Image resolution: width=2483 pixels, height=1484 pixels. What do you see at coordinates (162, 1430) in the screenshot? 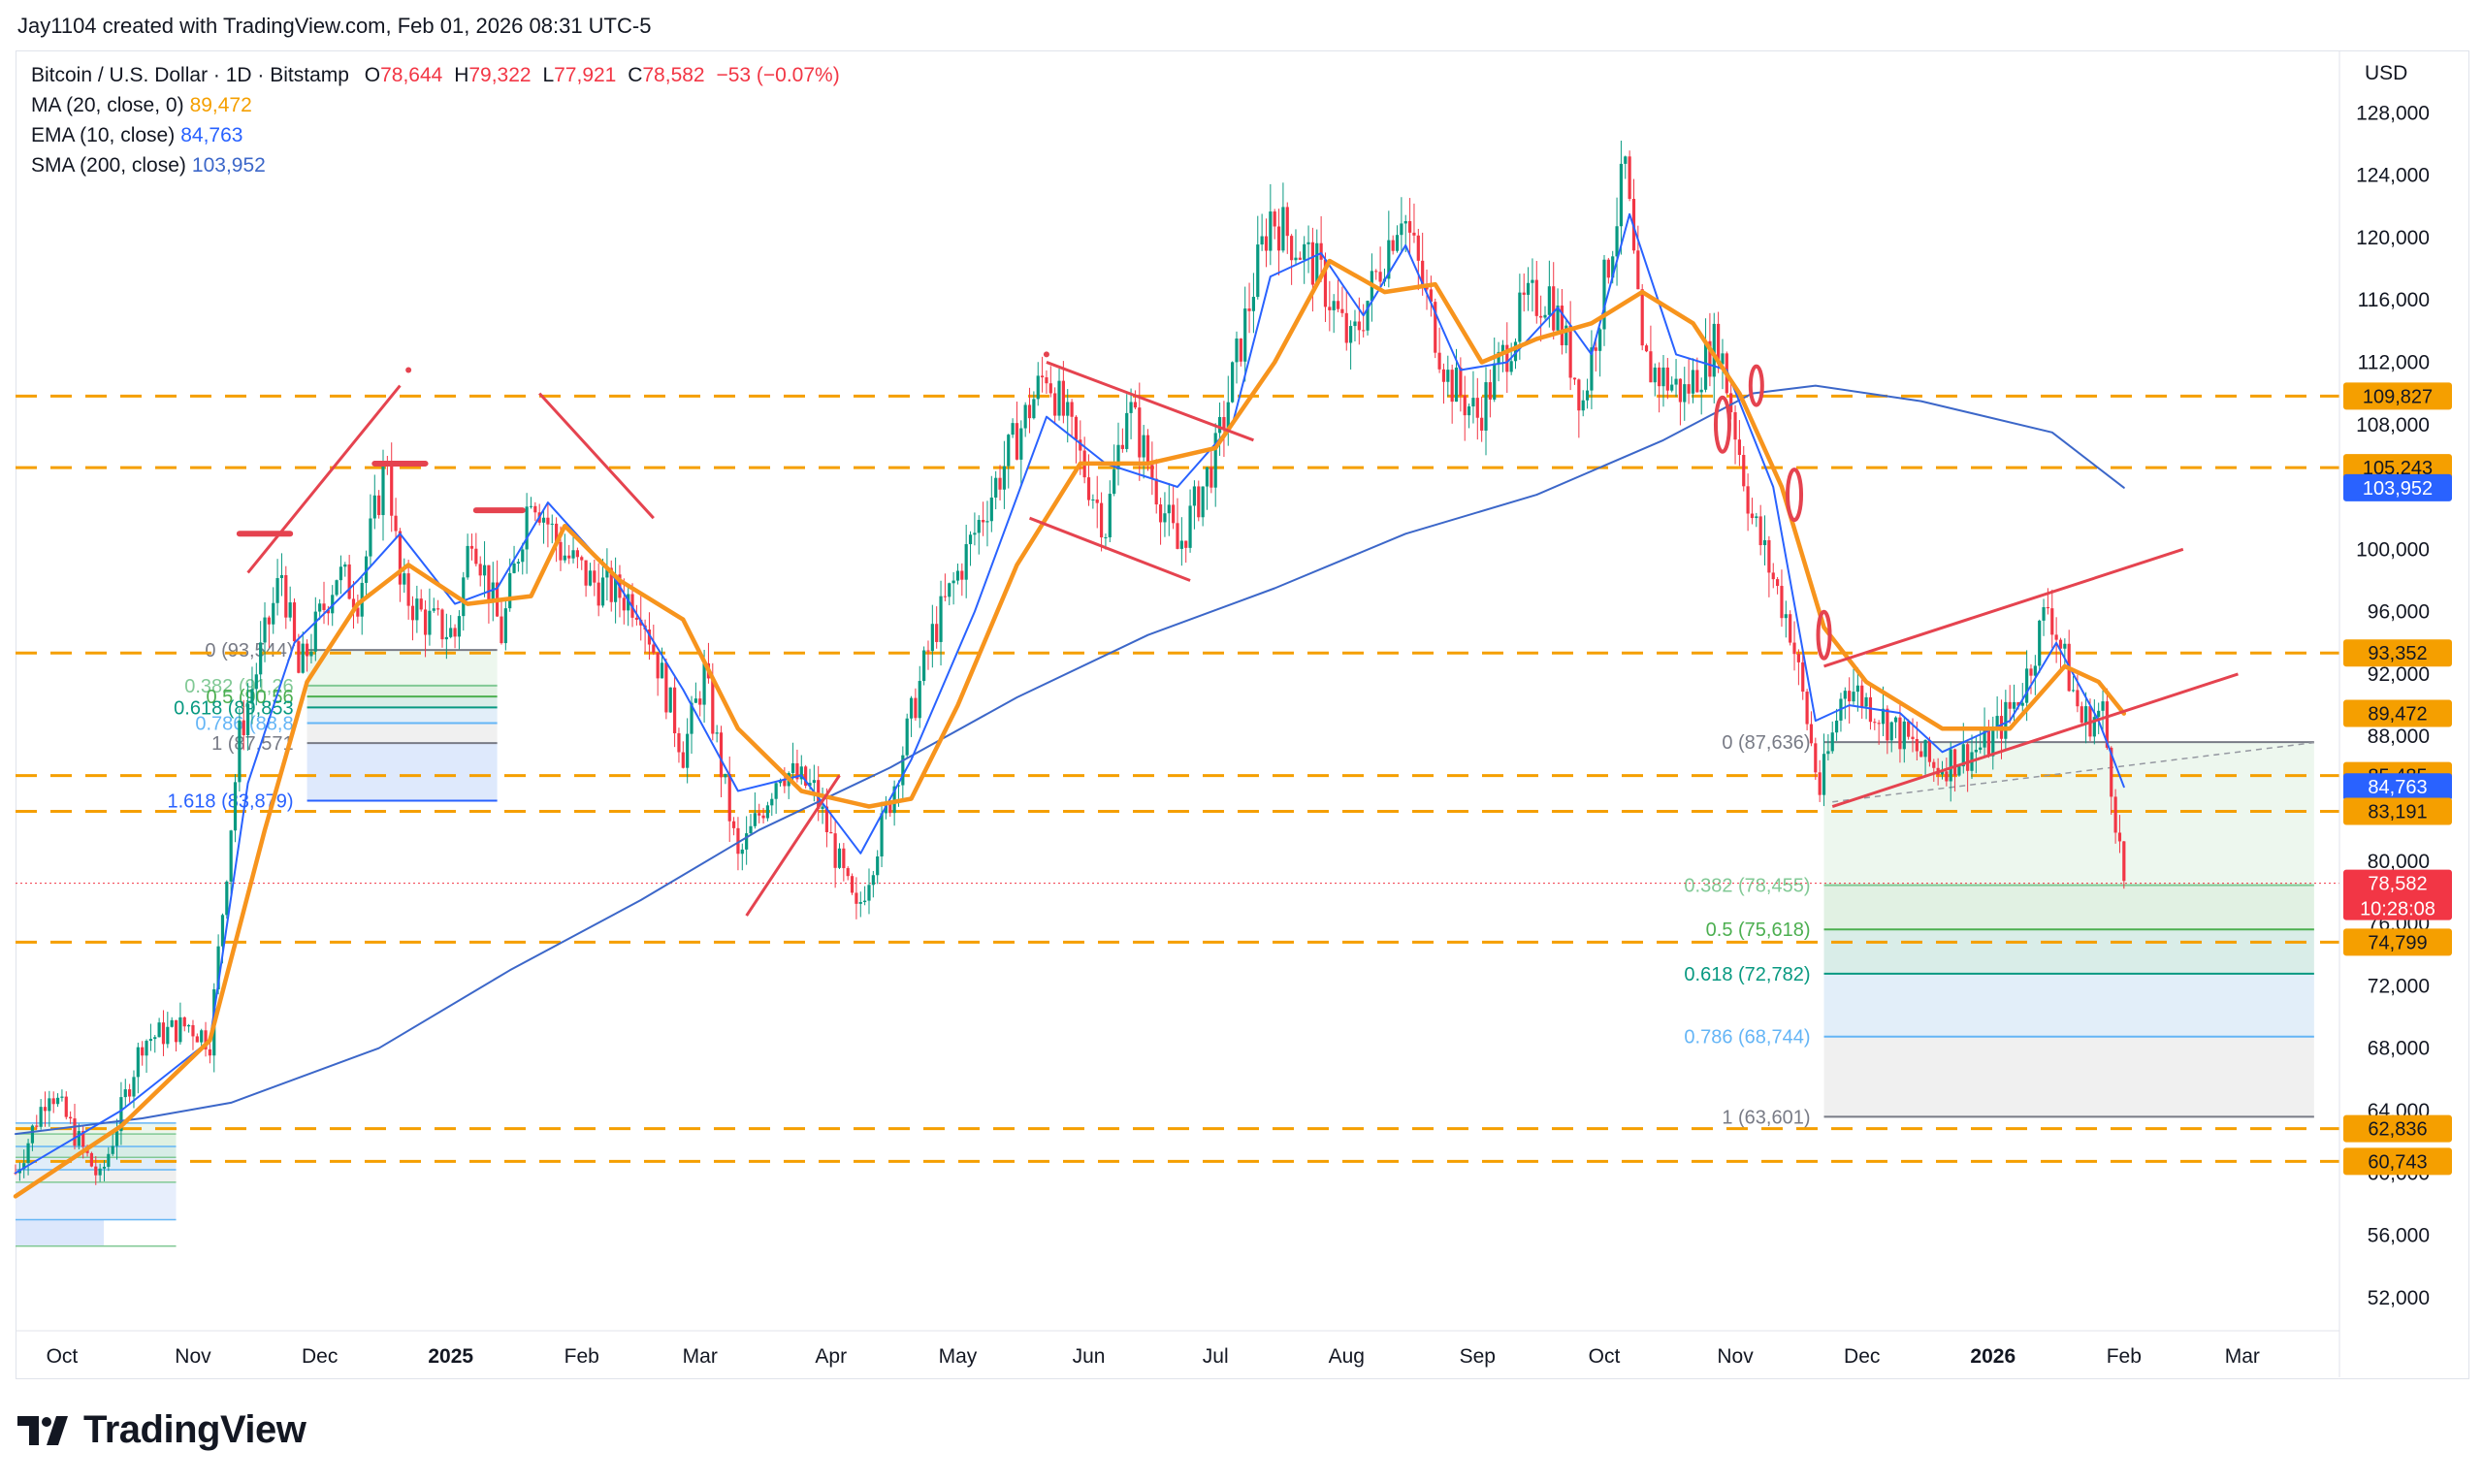
I see `tradingview-brand: TradingView` at bounding box center [162, 1430].